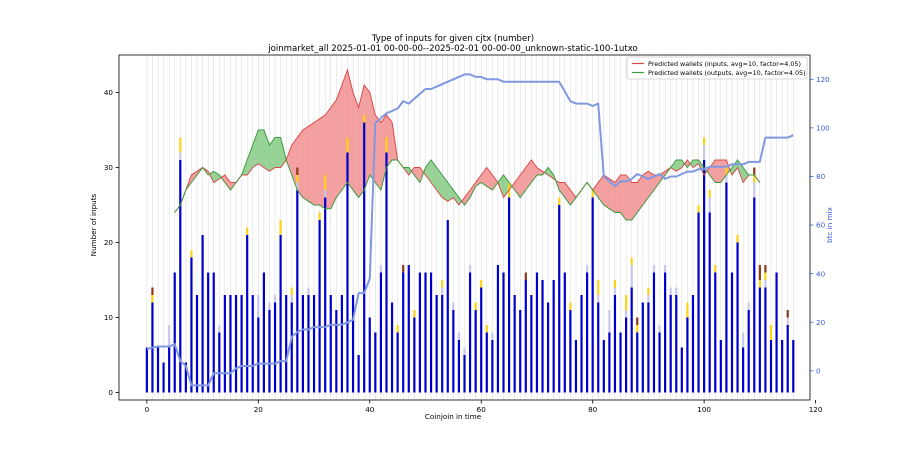 This screenshot has height=454, width=900. Describe the element at coordinates (704, 409) in the screenshot. I see `x-tick-label: 100` at that location.